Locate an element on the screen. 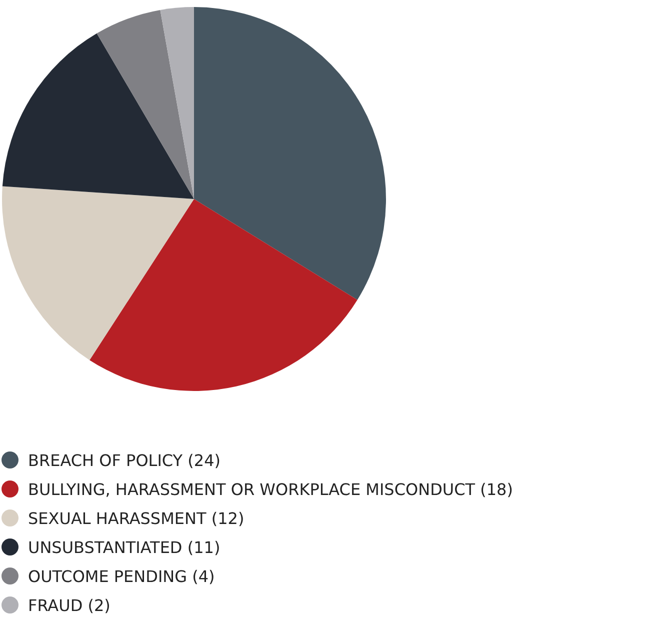  legend-label: BREACH OF POLICY is located at coordinates (105, 460).